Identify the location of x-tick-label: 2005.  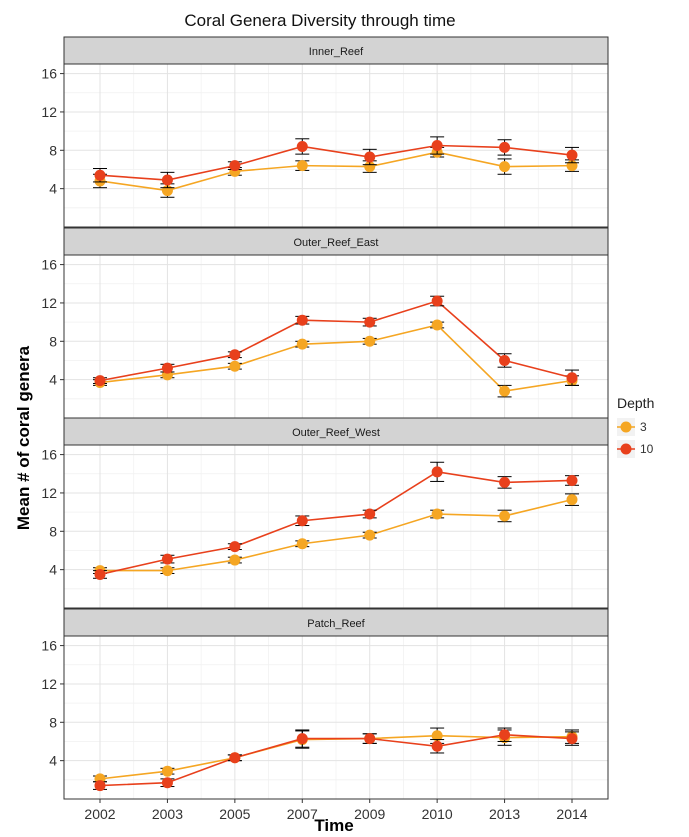
(234, 814).